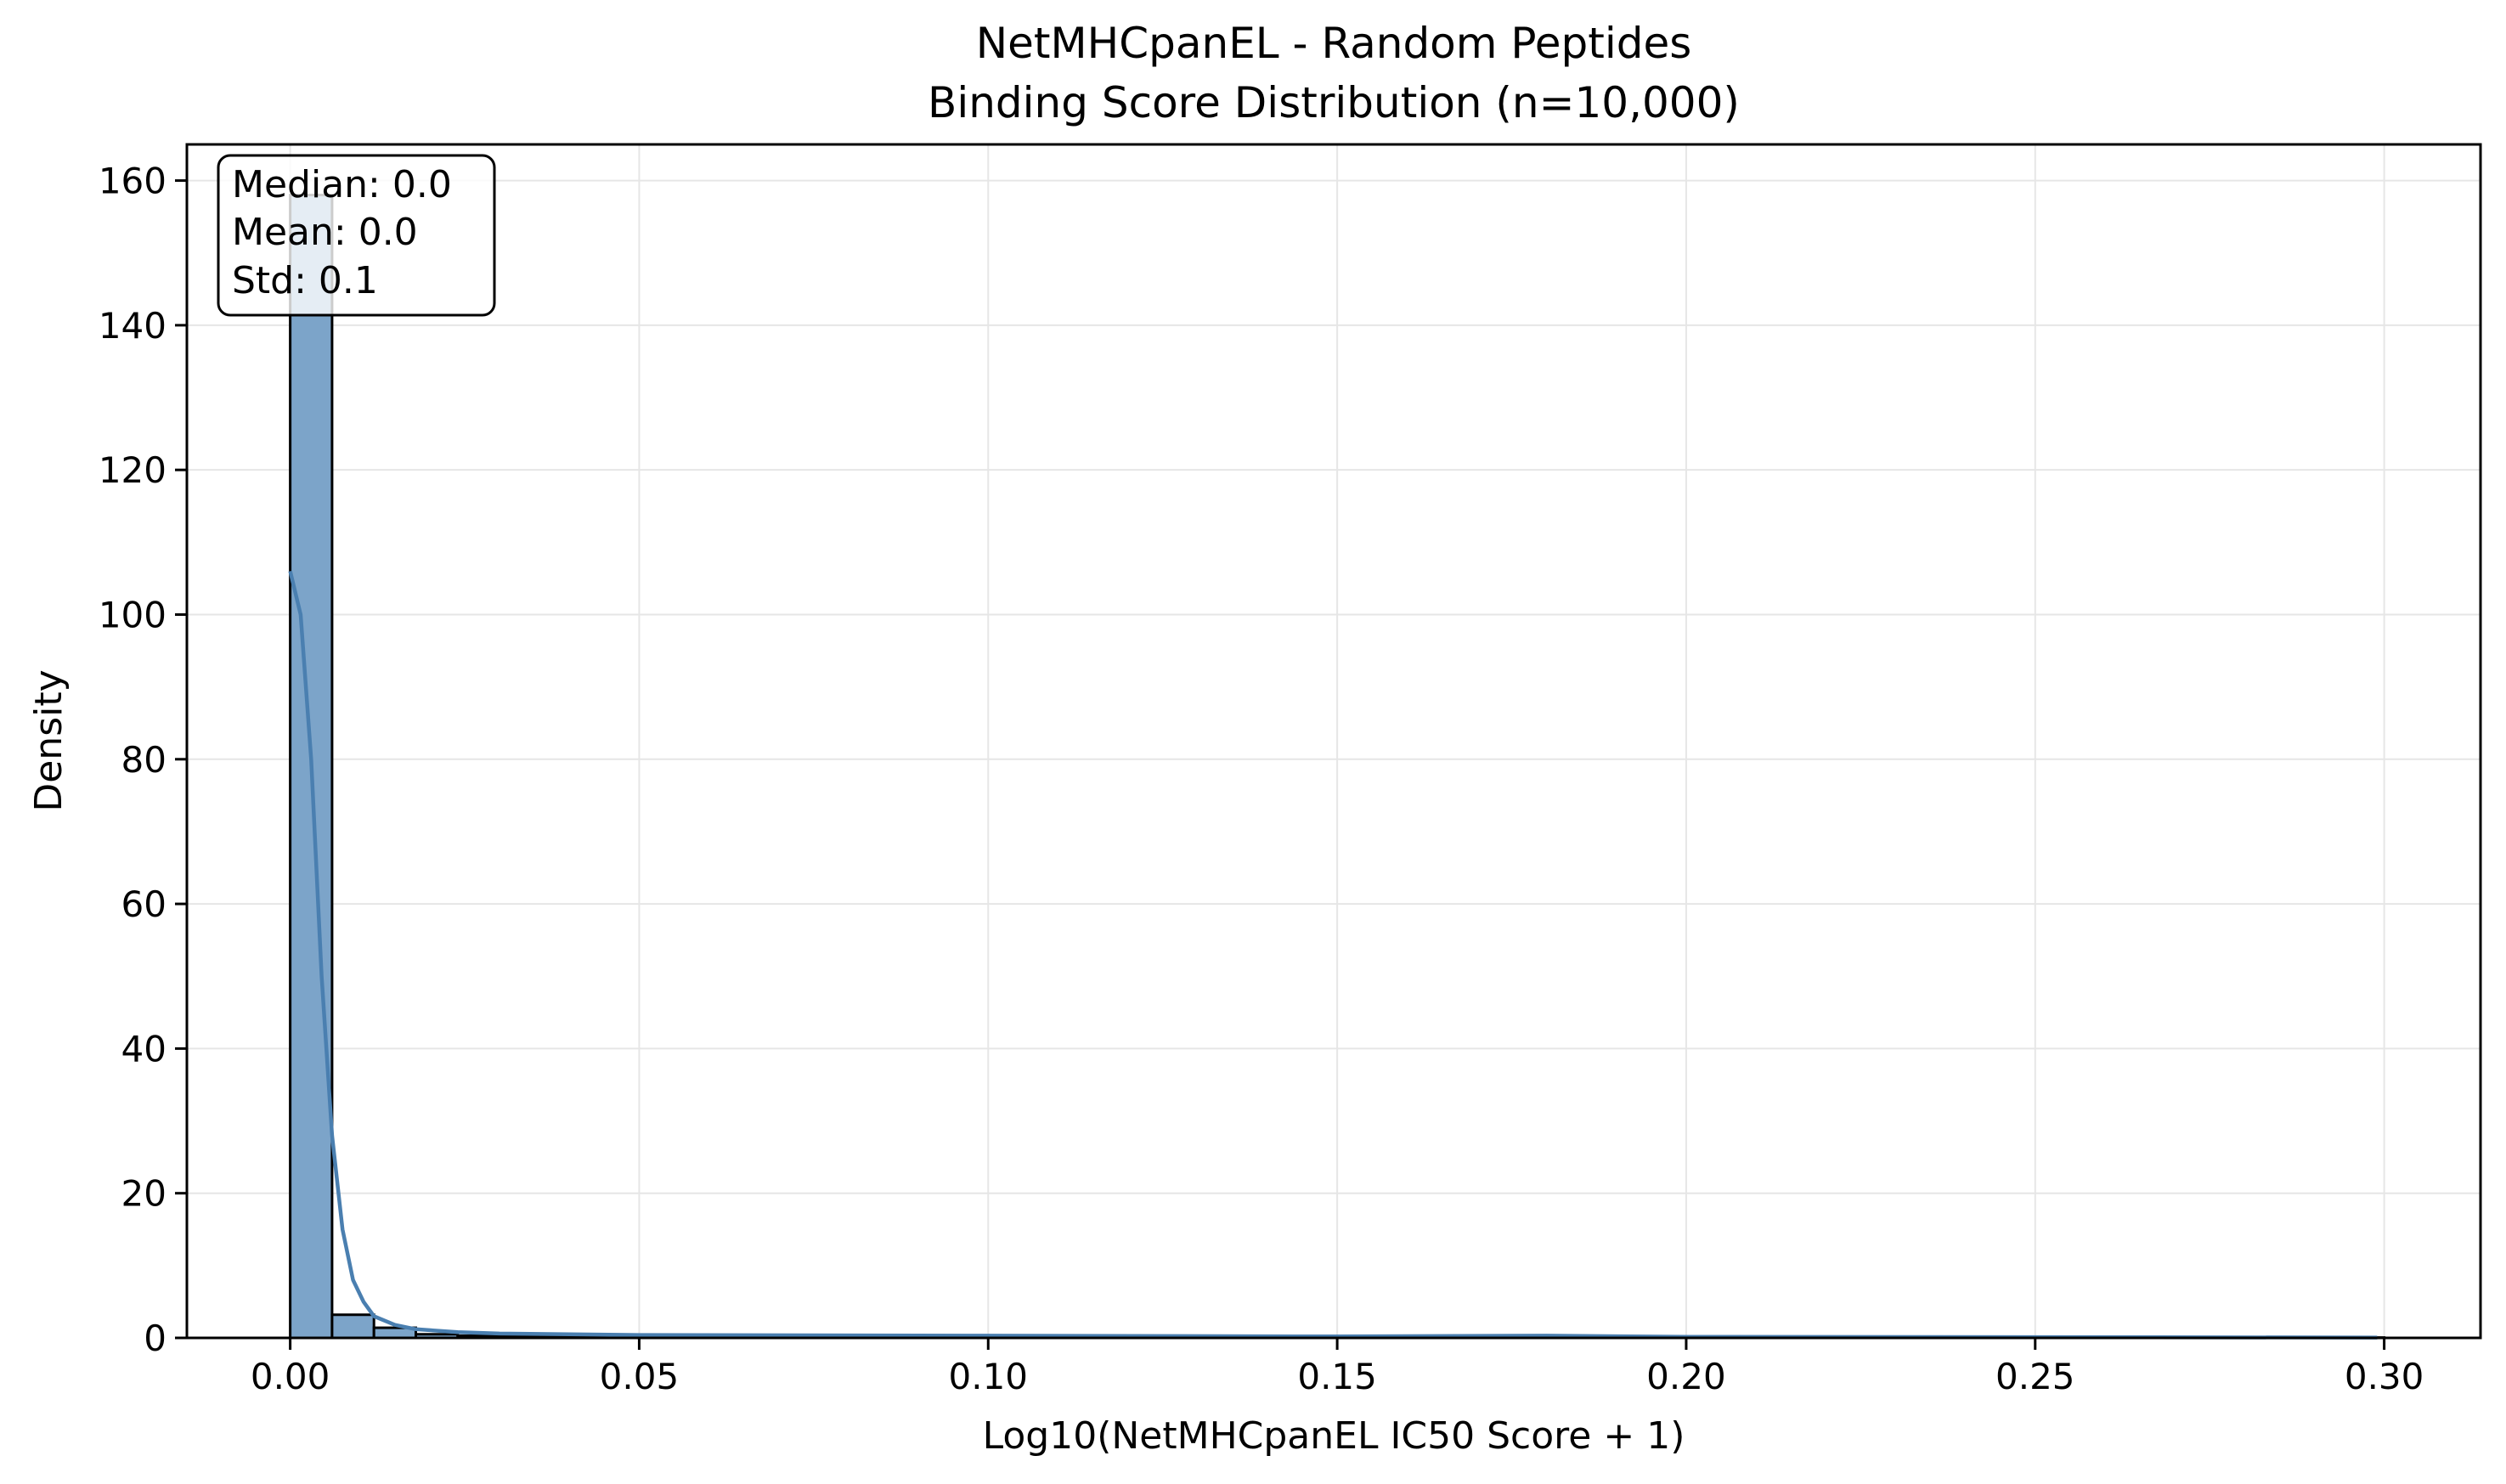 The image size is (2506, 1484). I want to click on stats-std: Std: 0.1, so click(305, 280).